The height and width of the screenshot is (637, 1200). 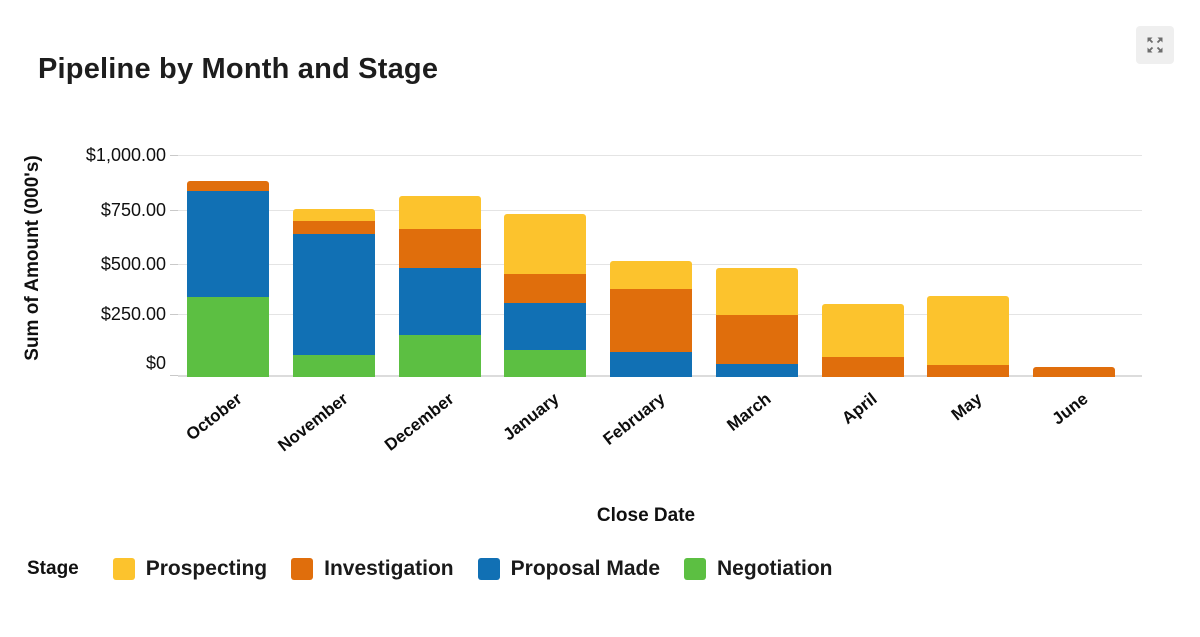 What do you see at coordinates (238, 69) in the screenshot?
I see `page-title: Pipeline by Month and Stage` at bounding box center [238, 69].